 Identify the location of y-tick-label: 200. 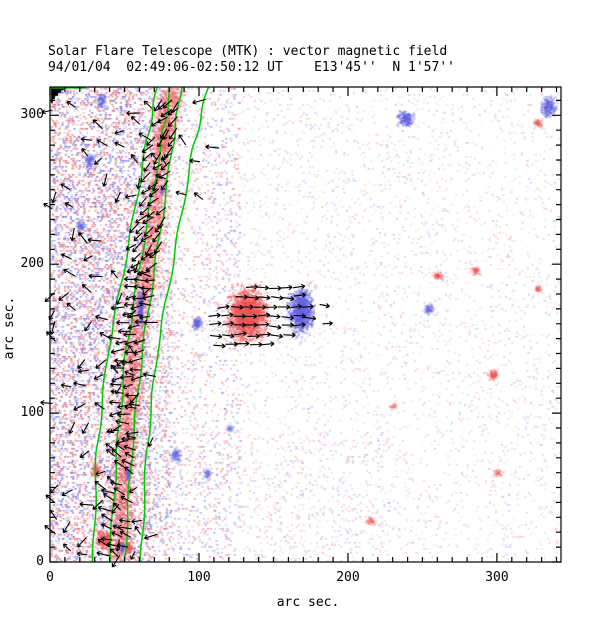
(32, 264).